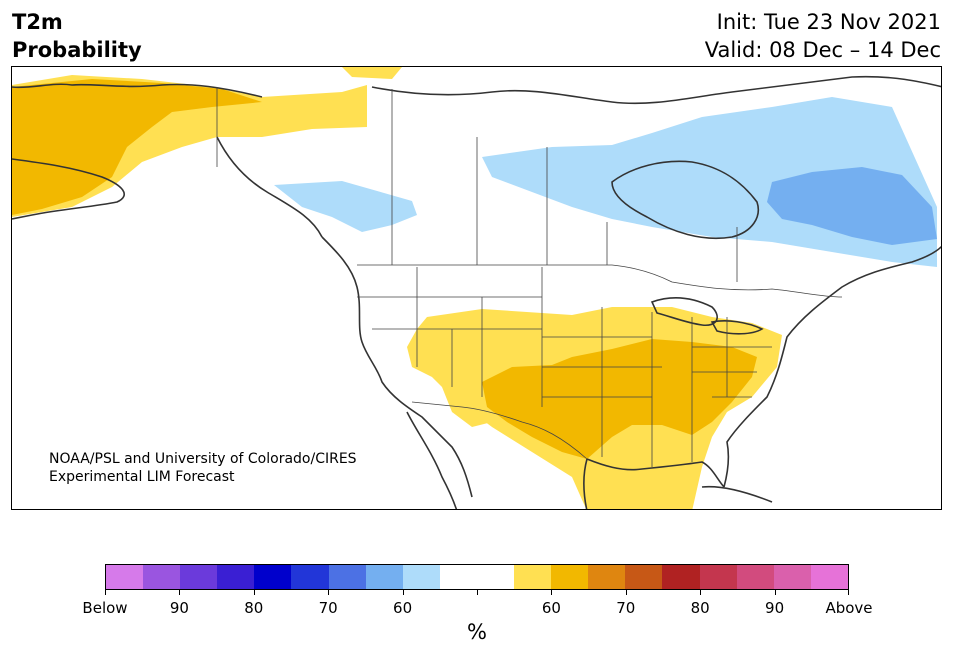  What do you see at coordinates (737, 494) in the screenshot?
I see `cuba` at bounding box center [737, 494].